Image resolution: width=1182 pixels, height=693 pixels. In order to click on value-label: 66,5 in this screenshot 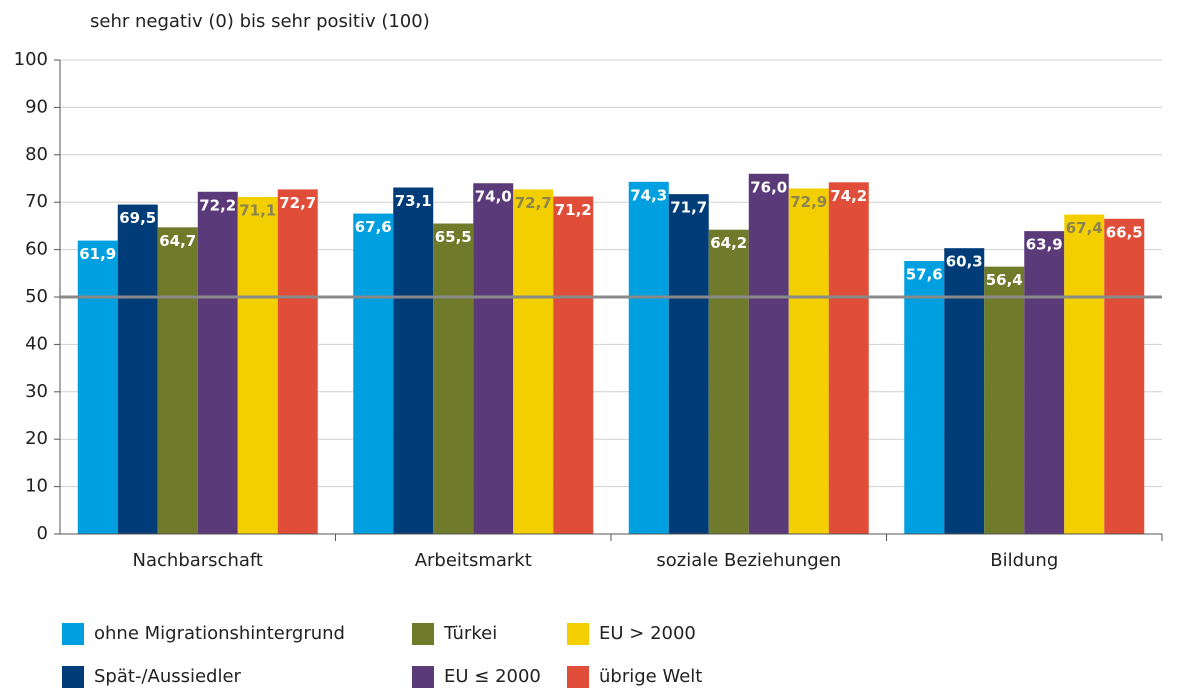, I will do `click(1124, 232)`.